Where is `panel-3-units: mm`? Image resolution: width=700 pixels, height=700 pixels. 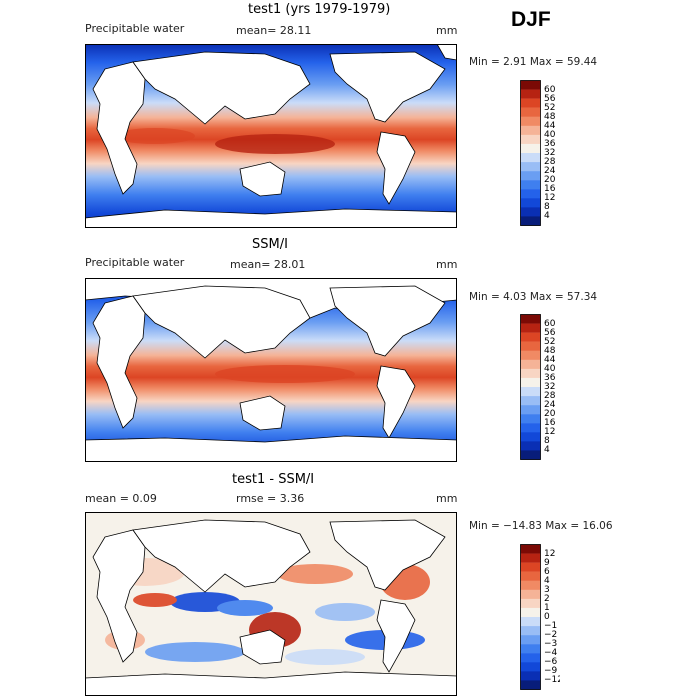
panel-3-units: mm is located at coordinates (447, 498).